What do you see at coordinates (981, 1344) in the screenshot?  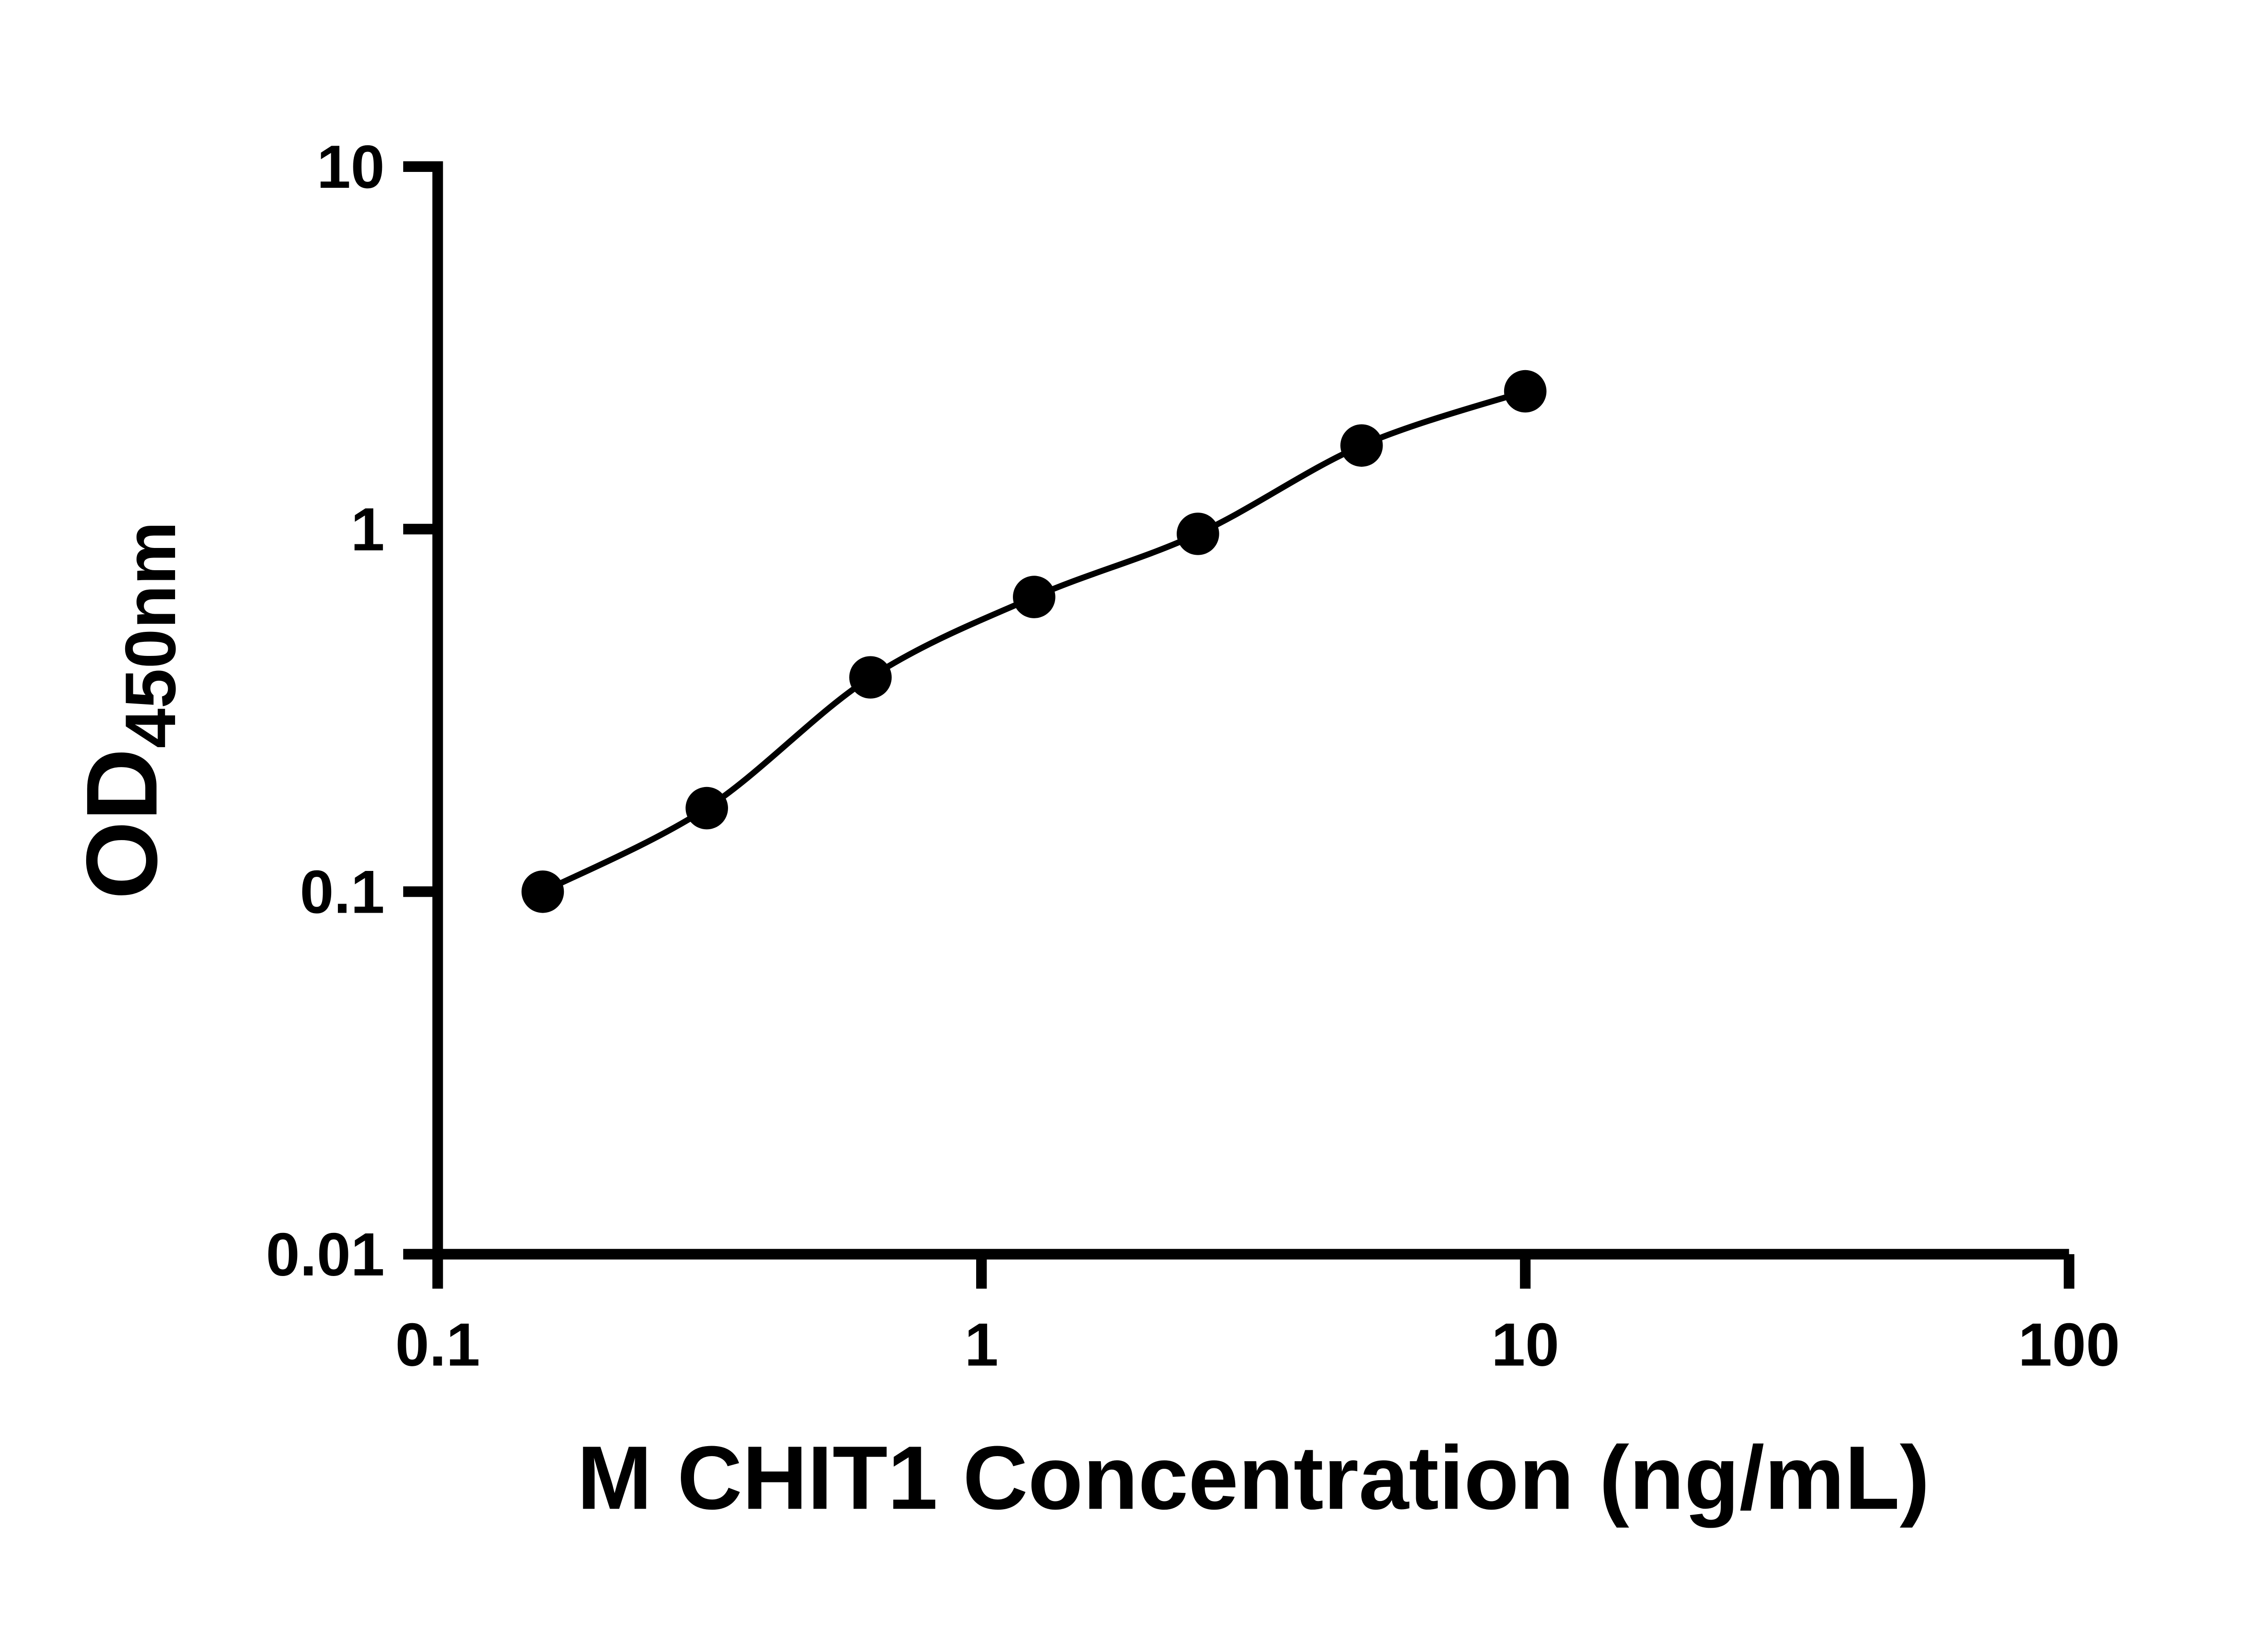 I see `x-tick-label: 1` at bounding box center [981, 1344].